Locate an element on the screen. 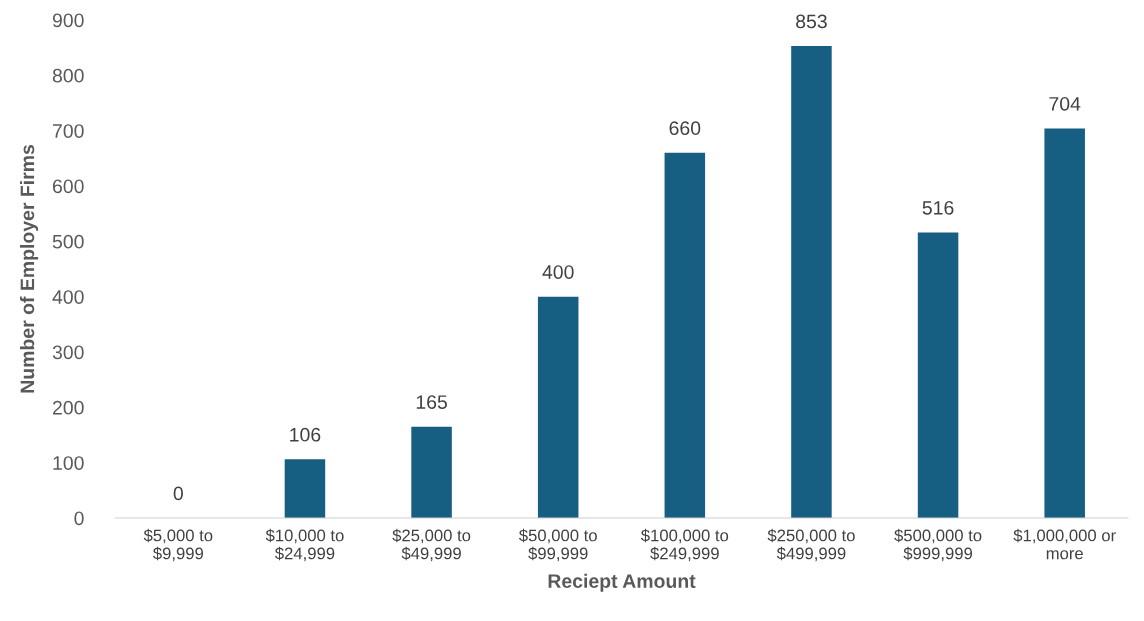 The width and height of the screenshot is (1144, 621). data-label: 660 is located at coordinates (685, 128).